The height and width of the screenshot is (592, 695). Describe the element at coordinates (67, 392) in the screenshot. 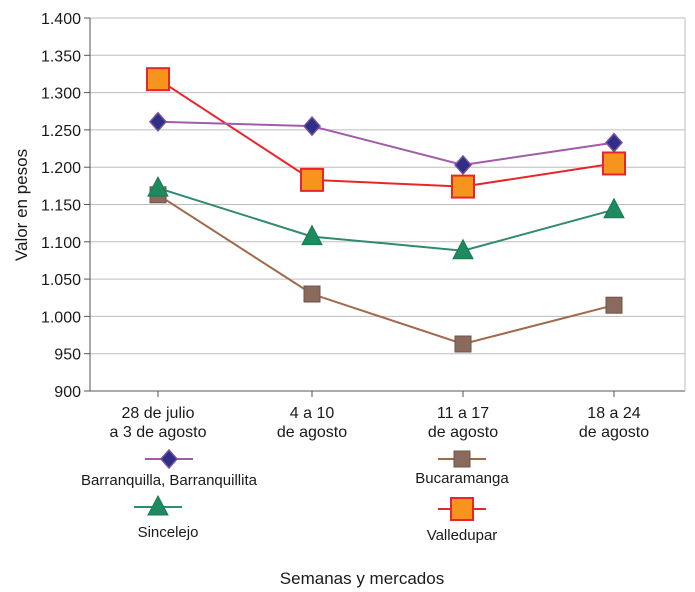

I see `y-tick-label: 900` at that location.